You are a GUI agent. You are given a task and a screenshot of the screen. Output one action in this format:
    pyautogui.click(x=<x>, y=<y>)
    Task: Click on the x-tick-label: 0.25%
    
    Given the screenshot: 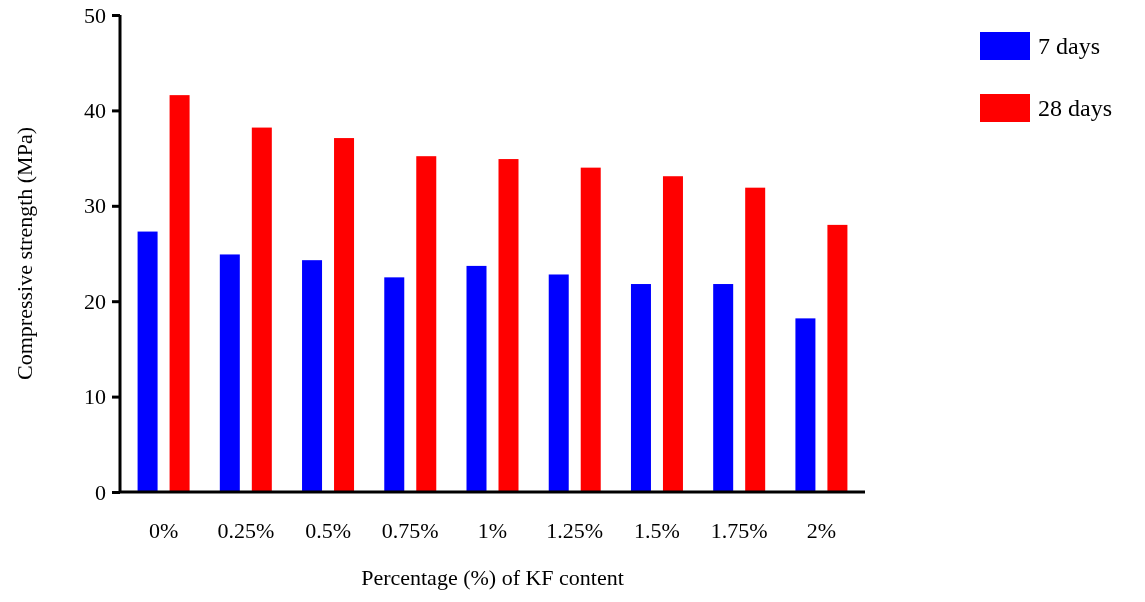 What is the action you would take?
    pyautogui.click(x=246, y=530)
    